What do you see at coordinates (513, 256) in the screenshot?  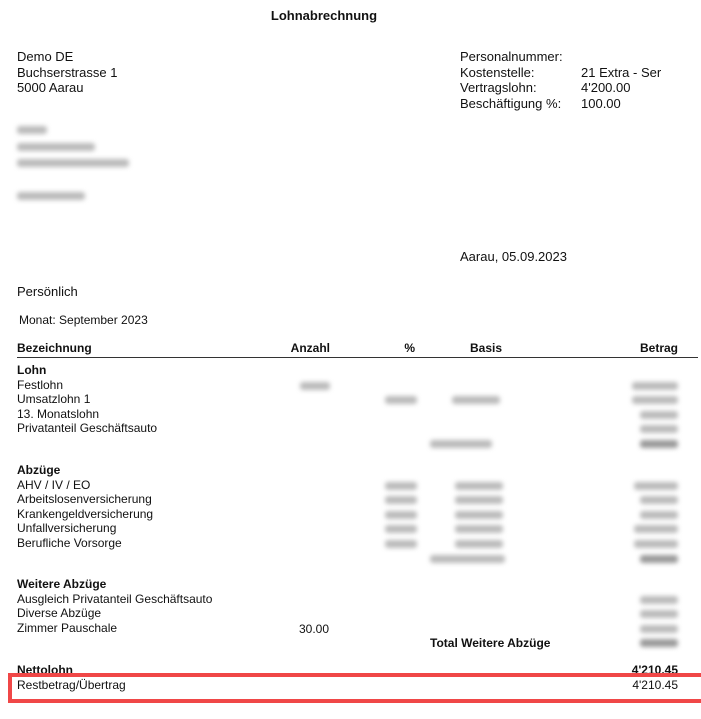 I see `place-date: Aarau, 05.09.2023` at bounding box center [513, 256].